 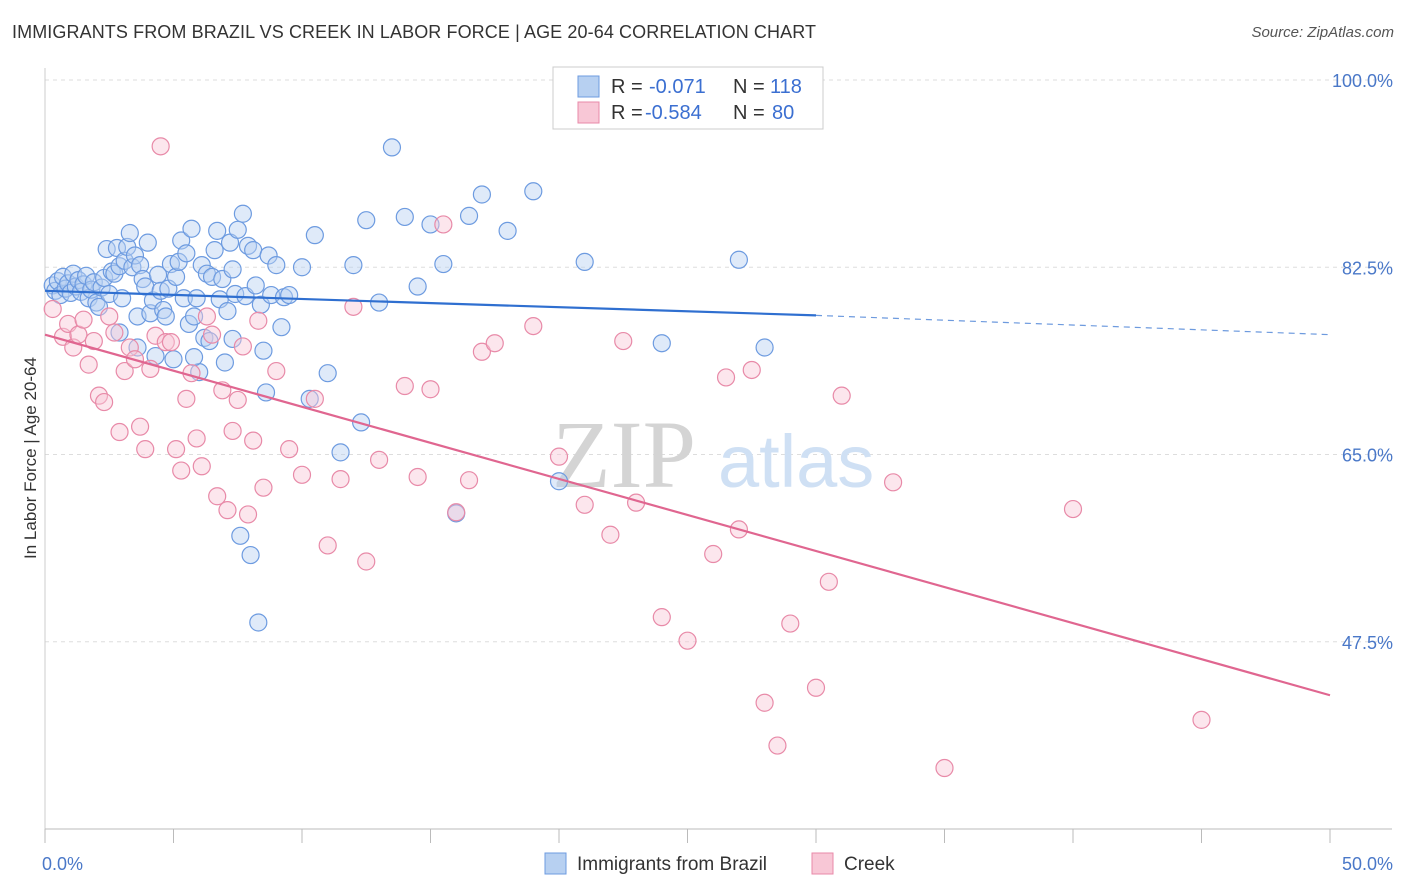 I want to click on y-tick-label: 100.0%, so click(x=1362, y=81).